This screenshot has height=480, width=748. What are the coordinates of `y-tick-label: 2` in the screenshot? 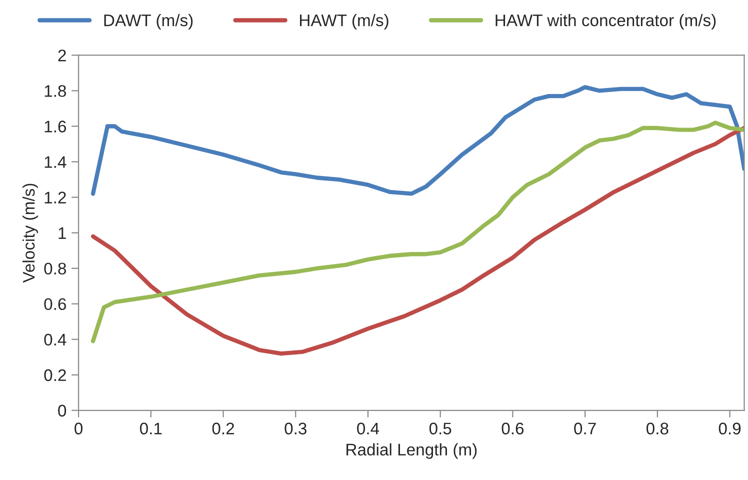 It's located at (62, 56).